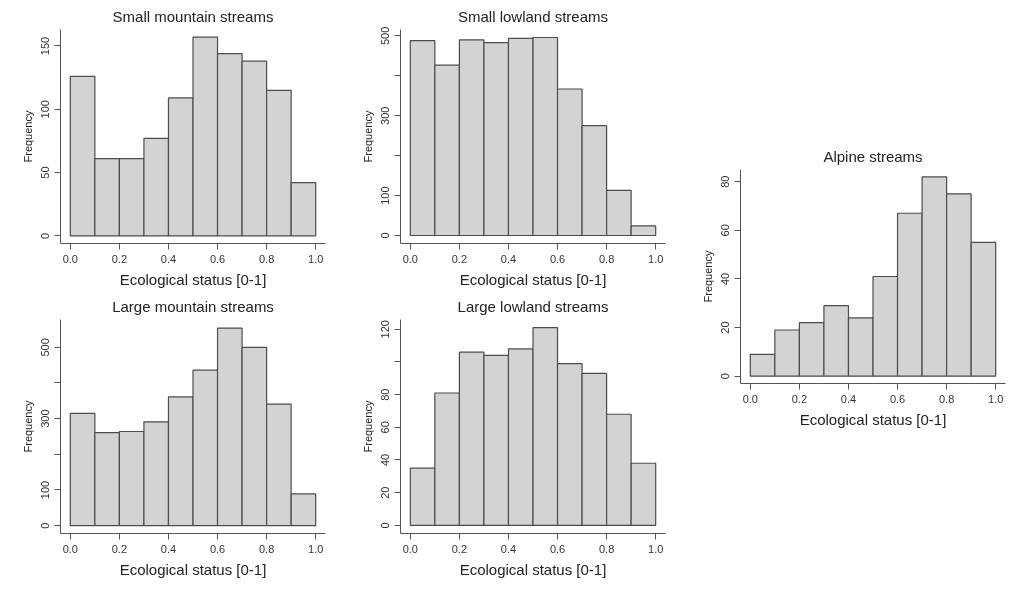 This screenshot has height=589, width=1025. I want to click on chart-title: Alpine streams, so click(873, 156).